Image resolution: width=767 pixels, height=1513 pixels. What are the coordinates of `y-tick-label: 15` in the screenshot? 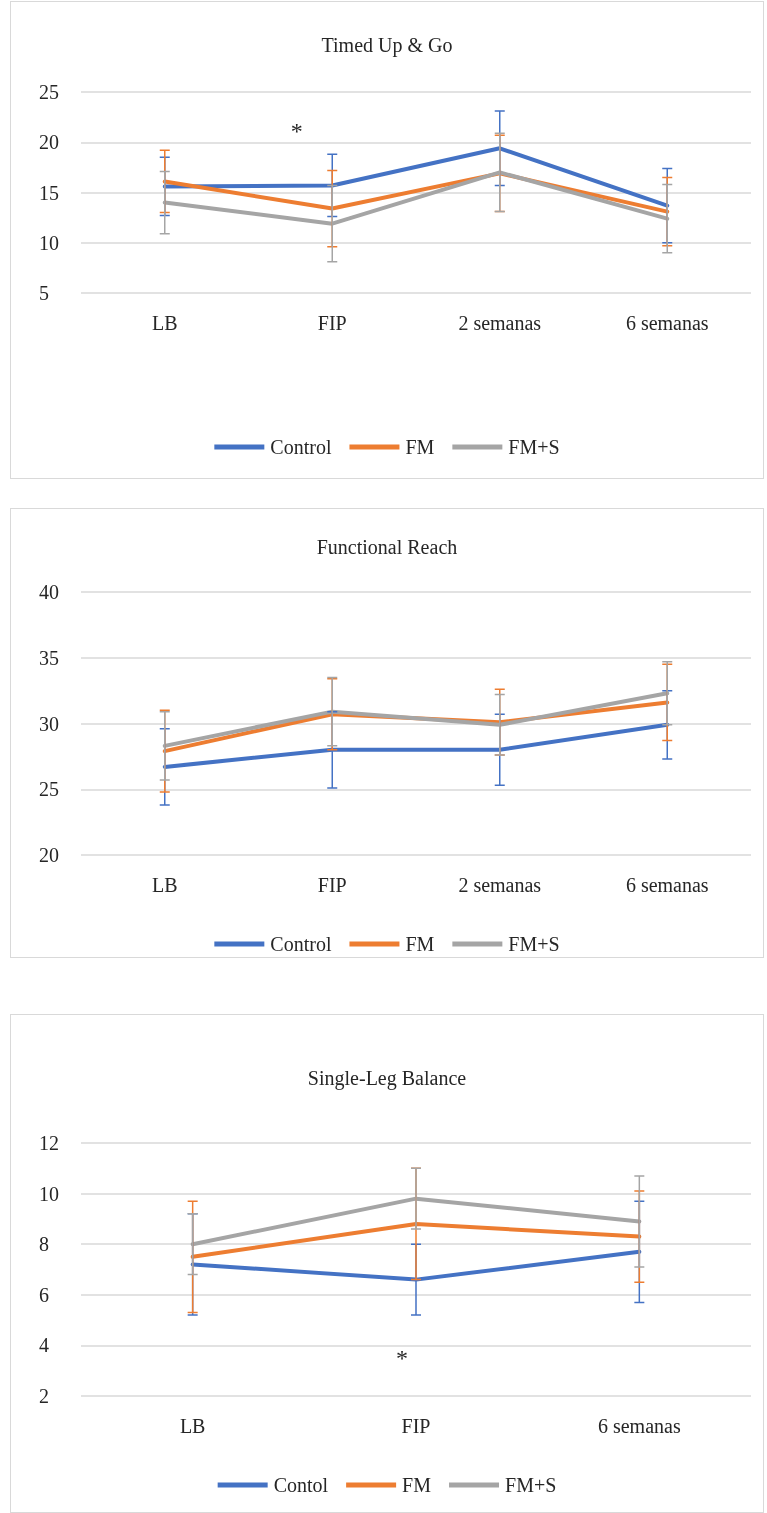 It's located at (49, 192).